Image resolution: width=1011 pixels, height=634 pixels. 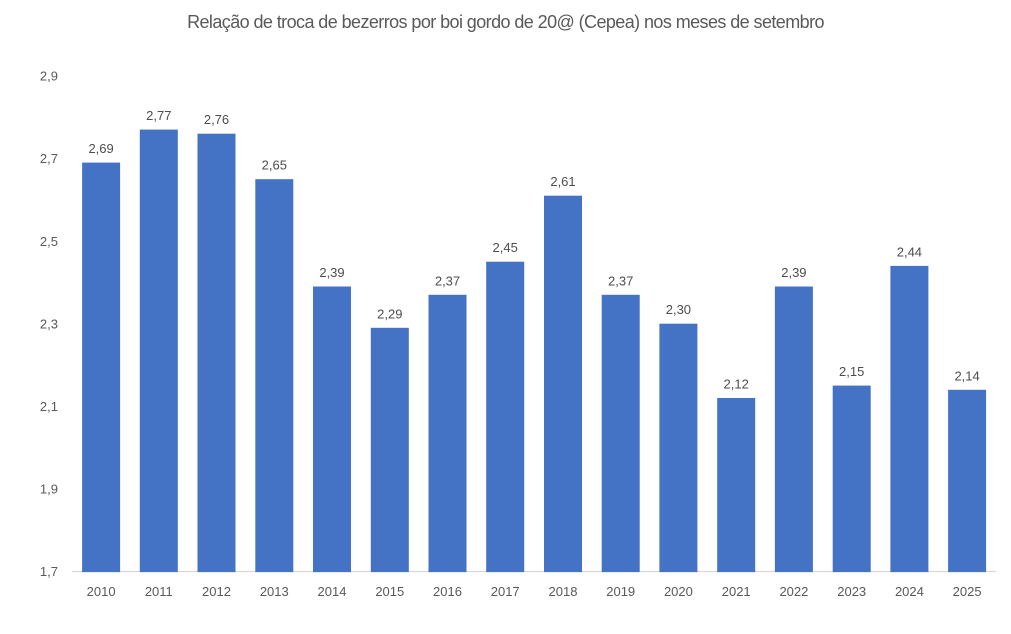 I want to click on svg-text: 2,7, so click(x=49, y=158).